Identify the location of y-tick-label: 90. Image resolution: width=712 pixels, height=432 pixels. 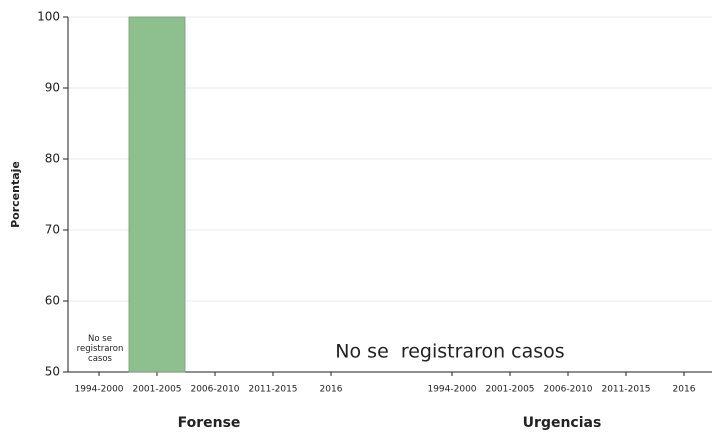
(52, 88).